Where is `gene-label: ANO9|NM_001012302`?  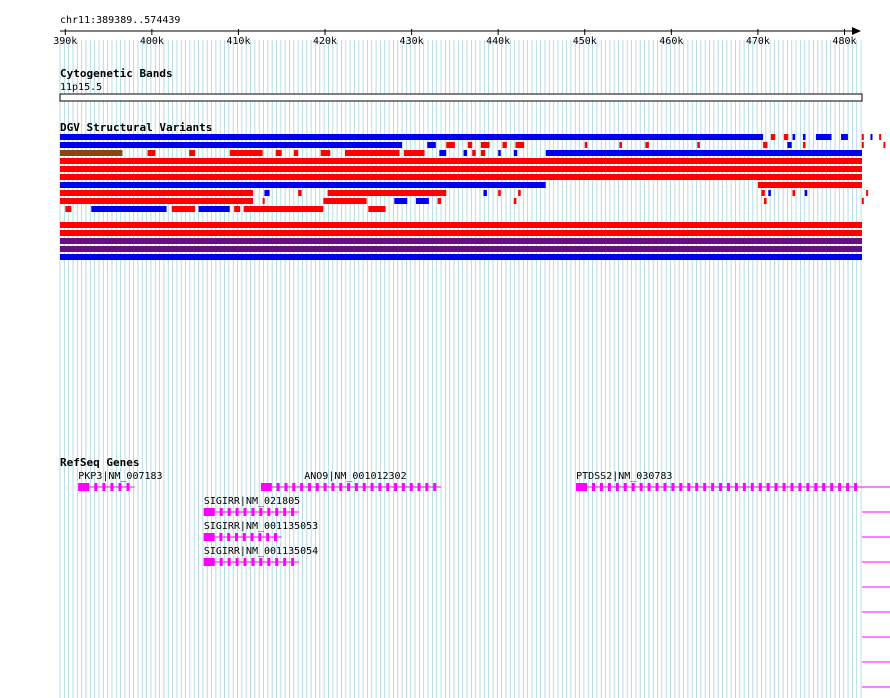 gene-label: ANO9|NM_001012302 is located at coordinates (355, 476).